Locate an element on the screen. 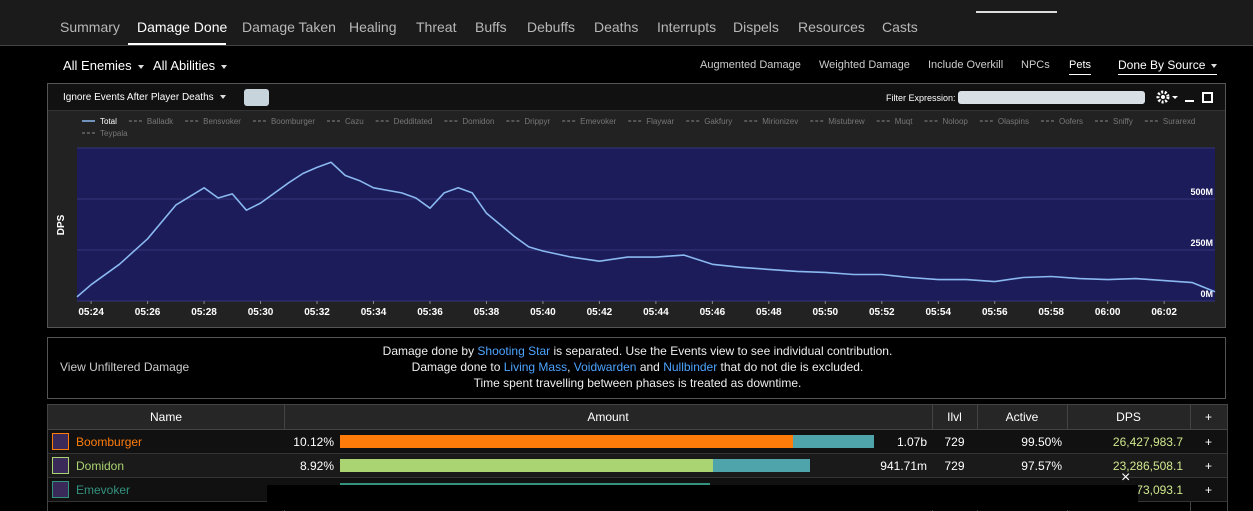  table-header is located at coordinates (637, 417).